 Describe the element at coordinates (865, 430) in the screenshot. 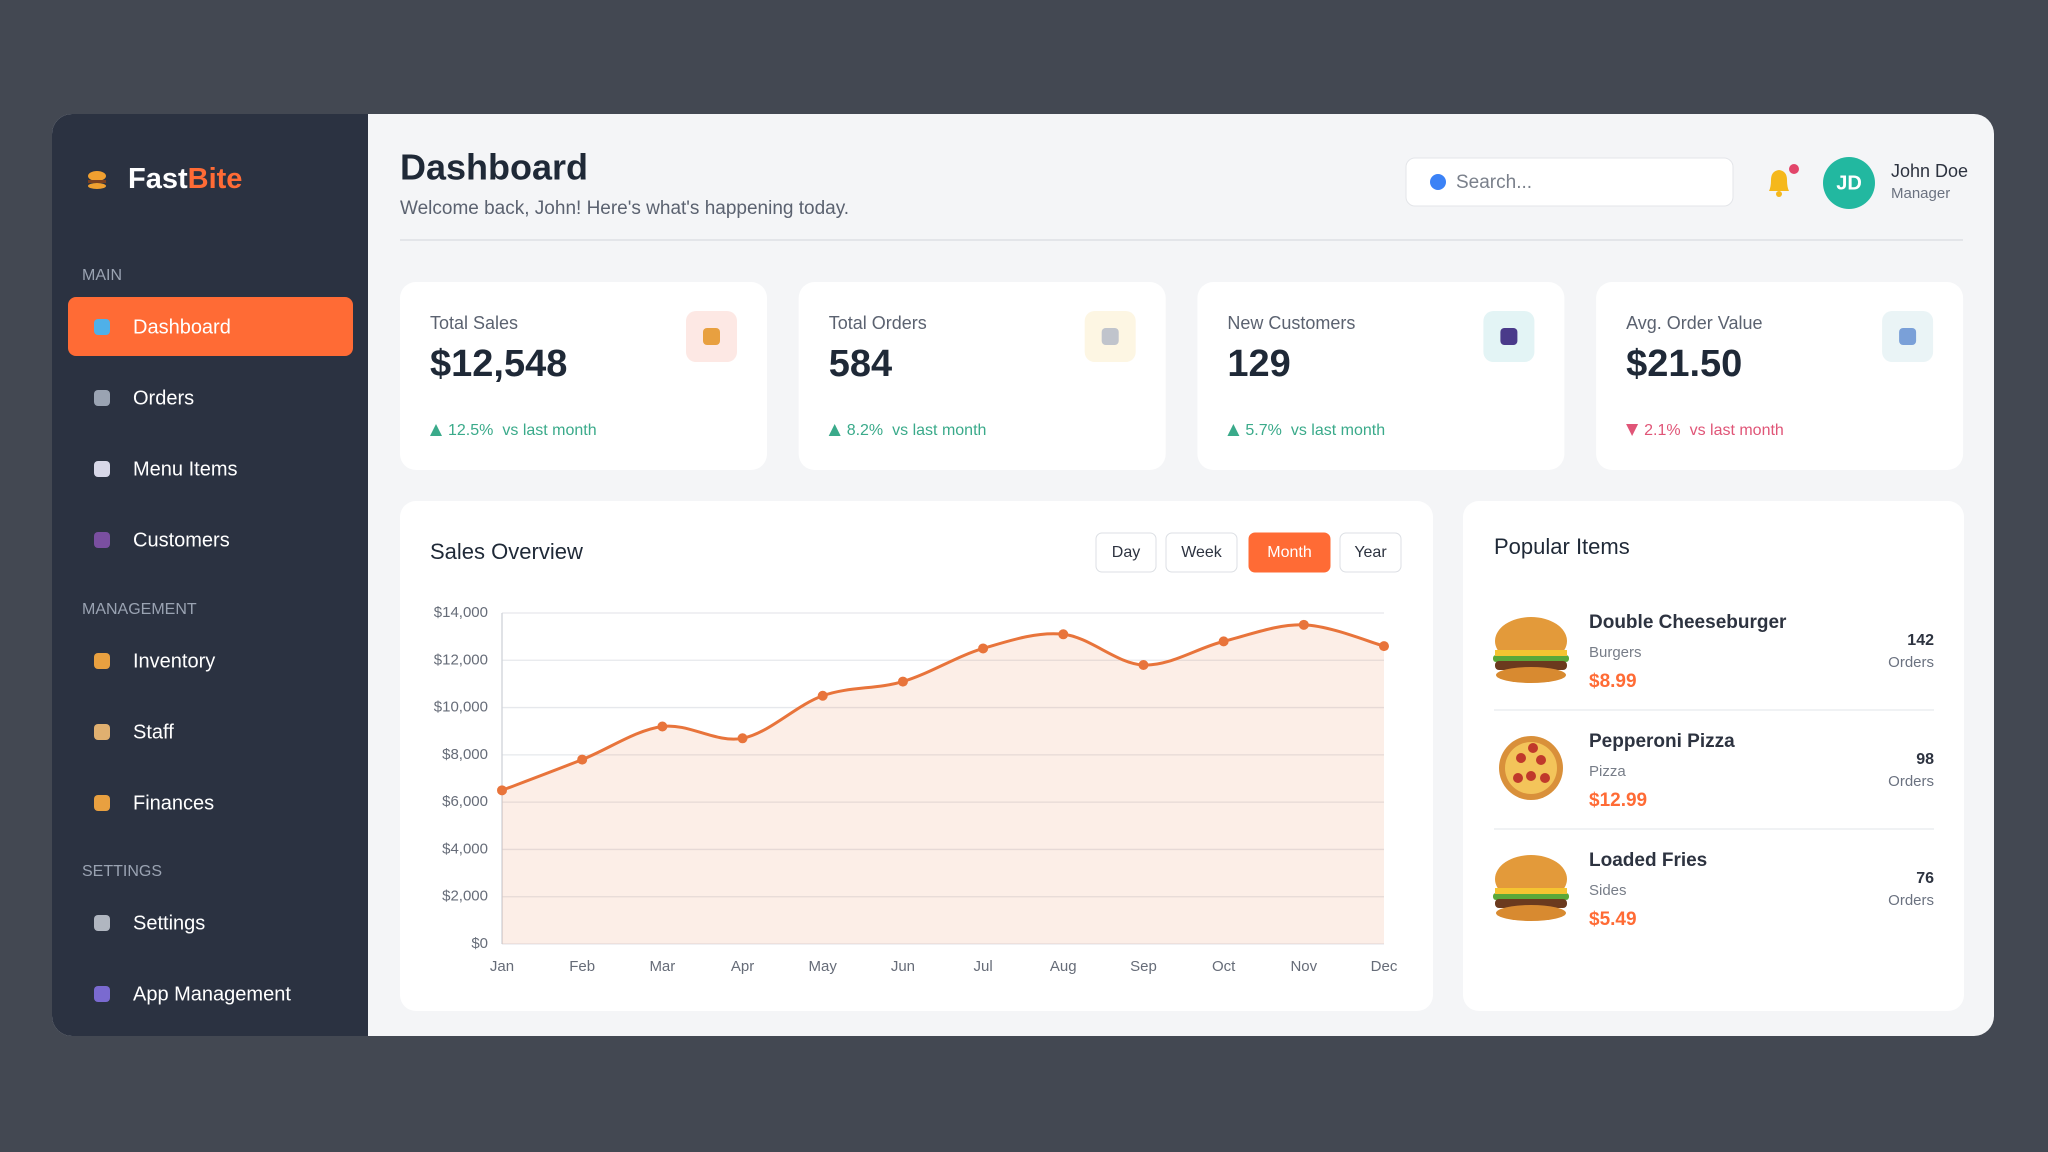

I see `change-value: 8.2%` at that location.